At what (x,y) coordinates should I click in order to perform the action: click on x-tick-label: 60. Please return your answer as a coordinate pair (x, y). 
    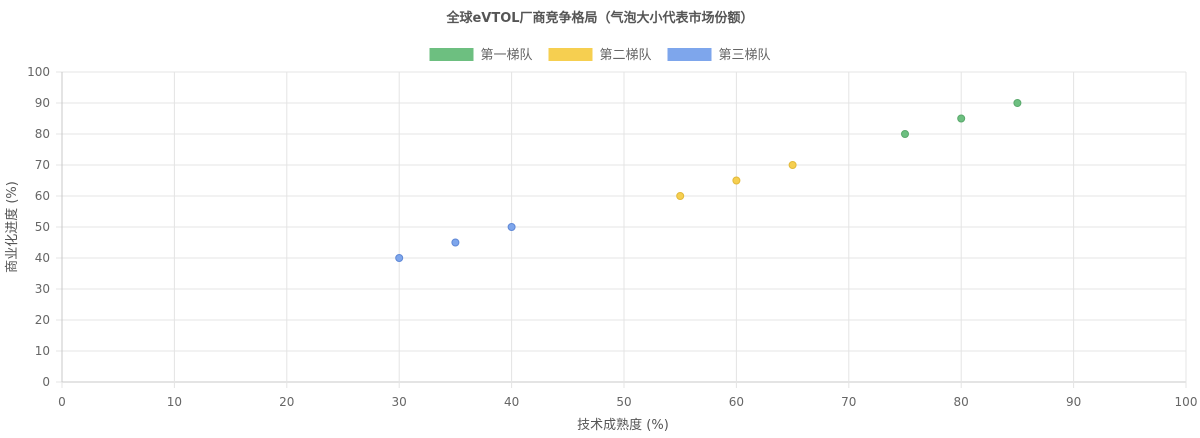
    Looking at the image, I should click on (736, 402).